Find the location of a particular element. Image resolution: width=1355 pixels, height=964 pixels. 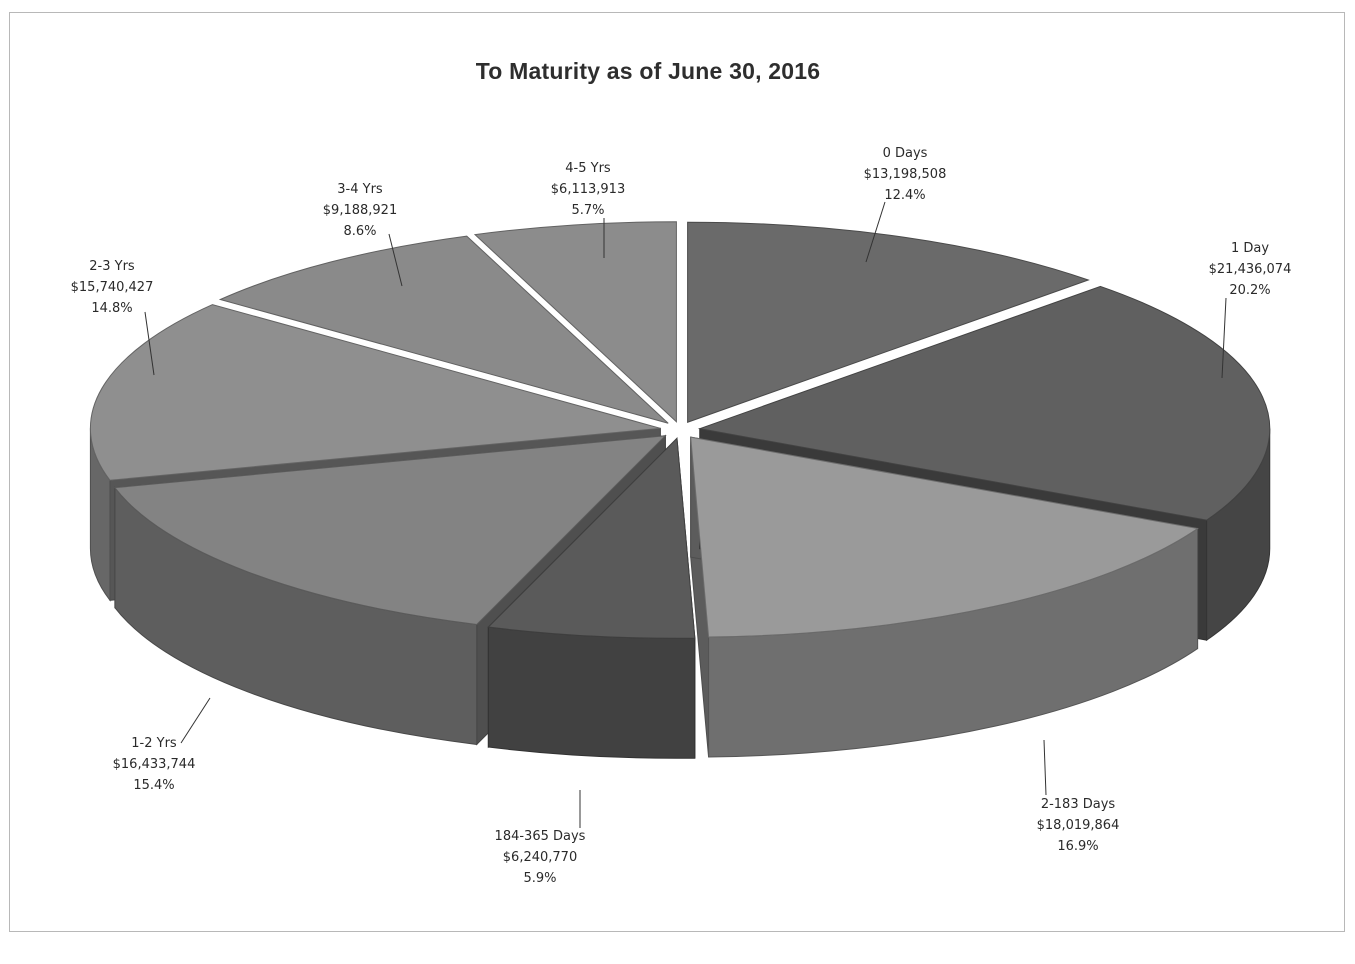

data-label-percent-3: 5.9% is located at coordinates (539, 878).